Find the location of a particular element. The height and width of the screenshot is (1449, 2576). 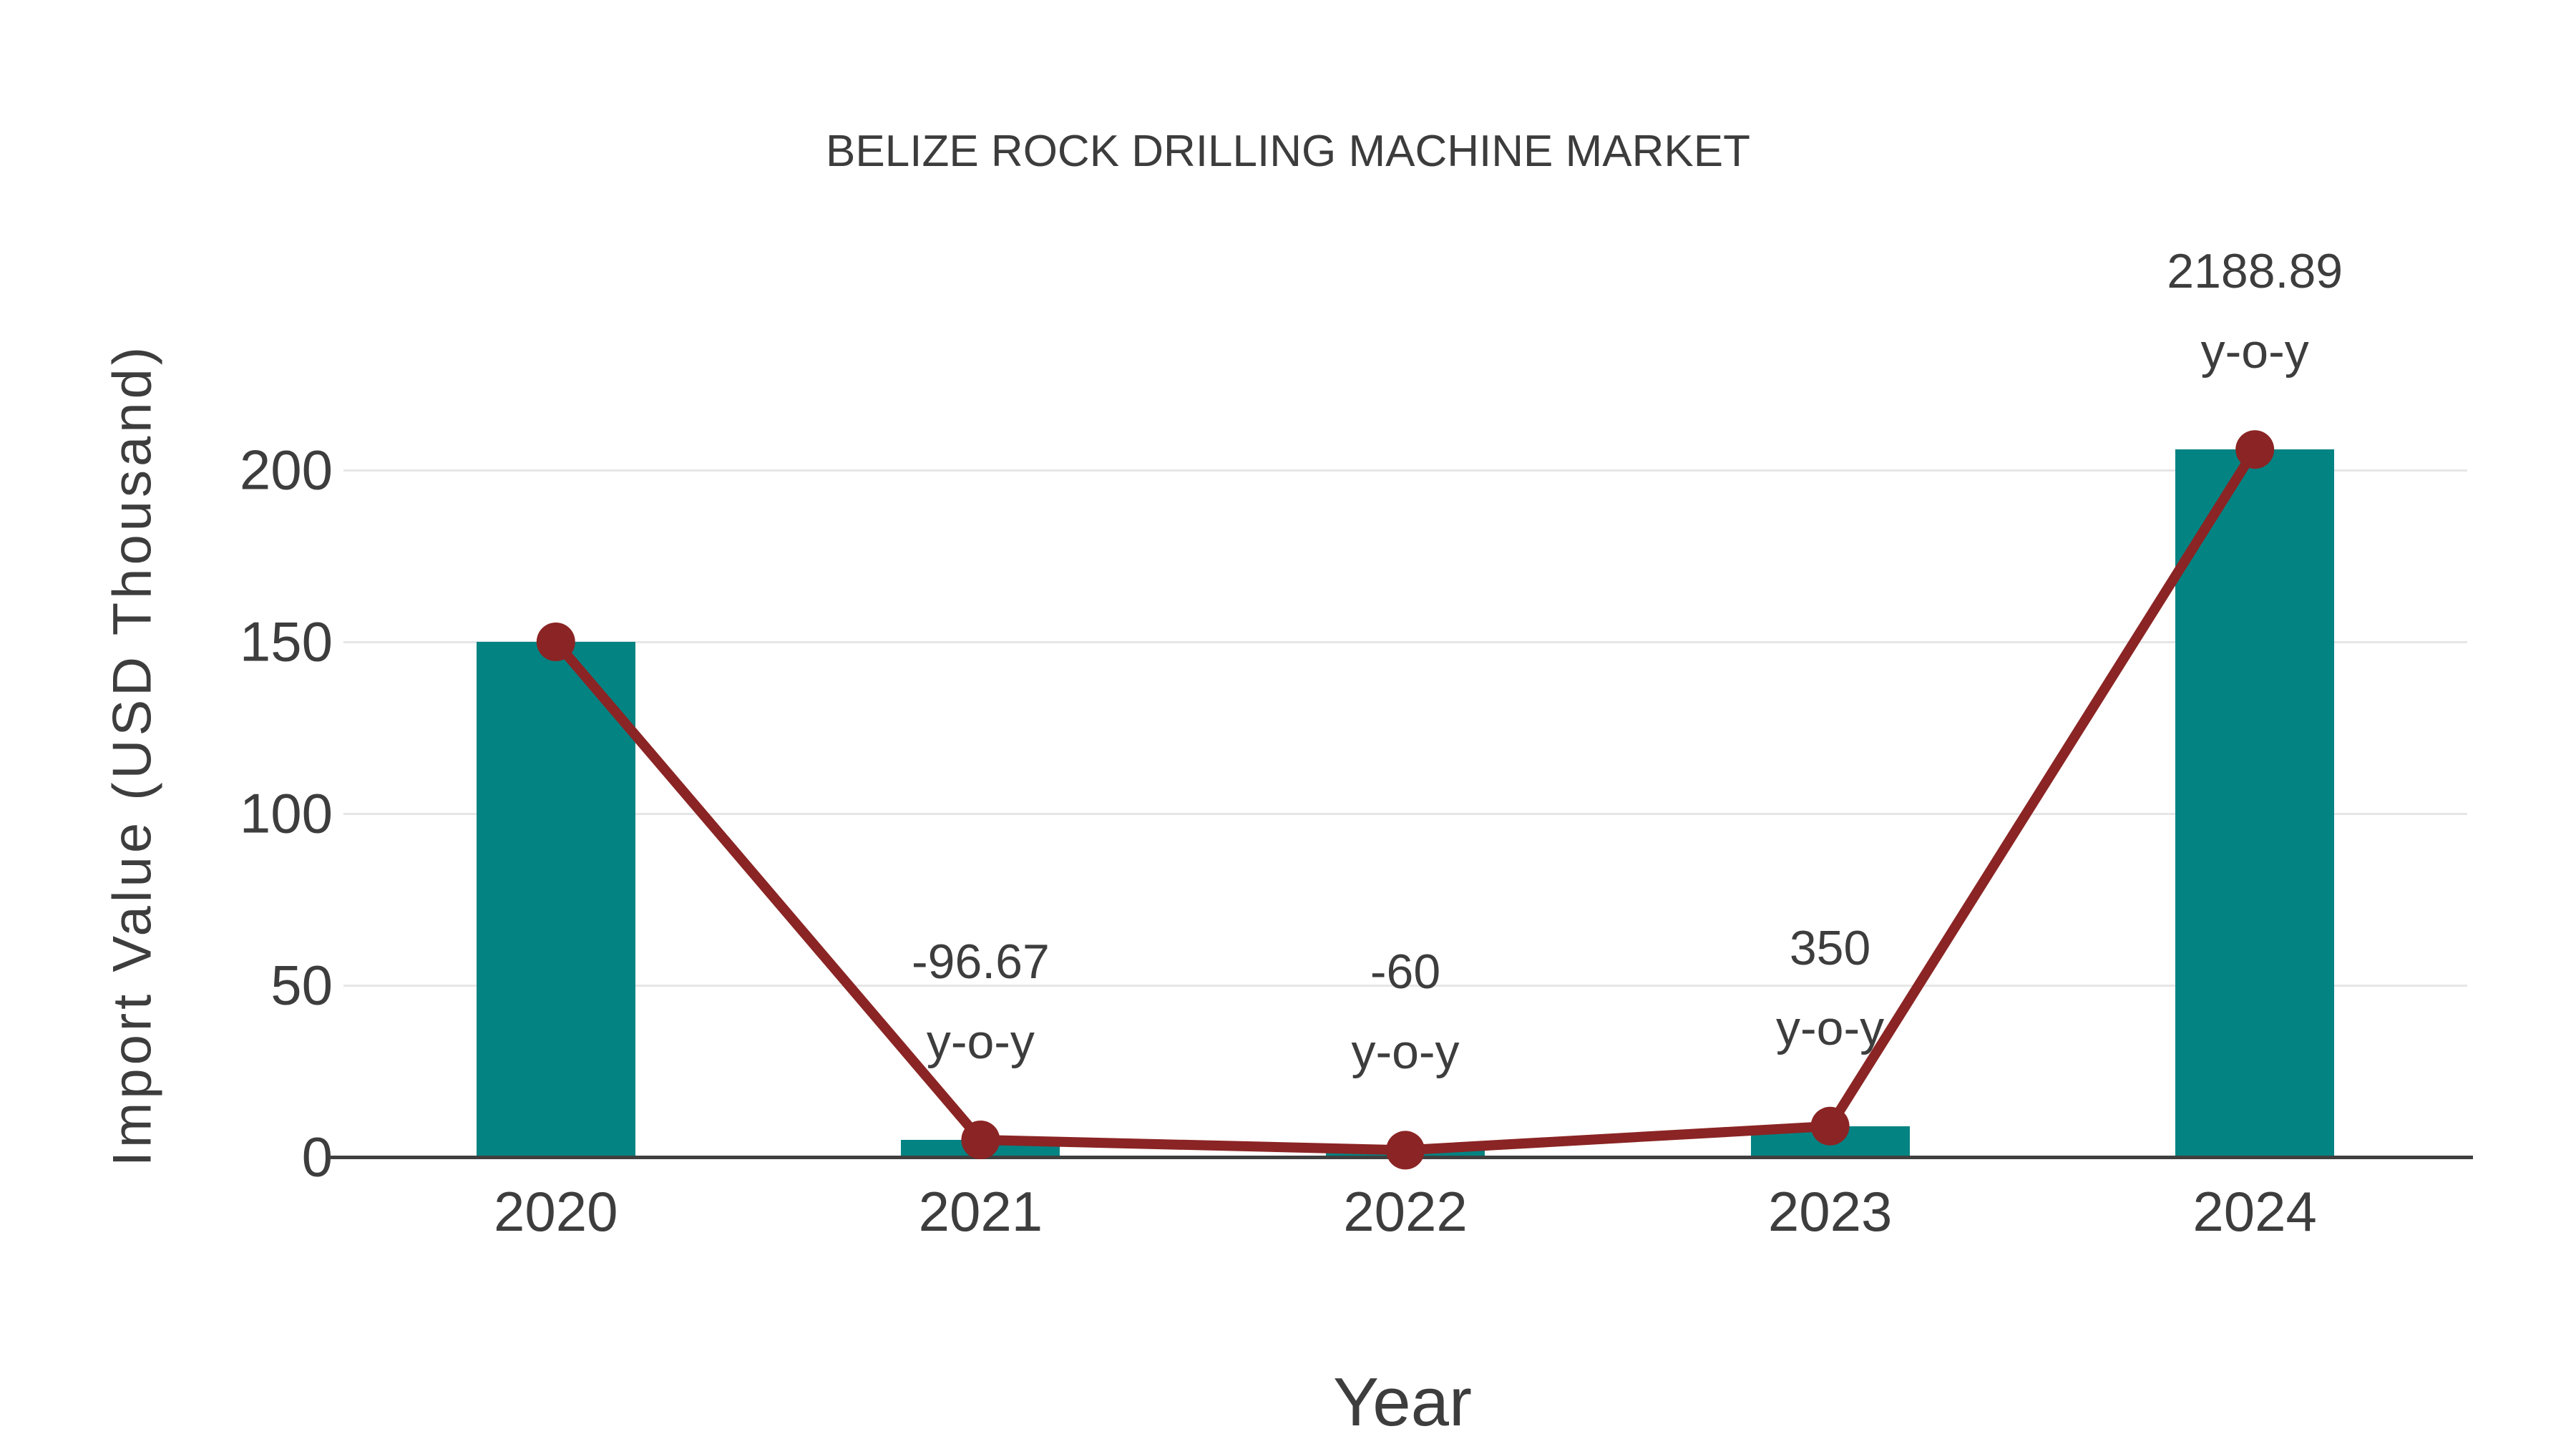

annotation-2021: -96.67 y-o-y is located at coordinates (981, 1002).